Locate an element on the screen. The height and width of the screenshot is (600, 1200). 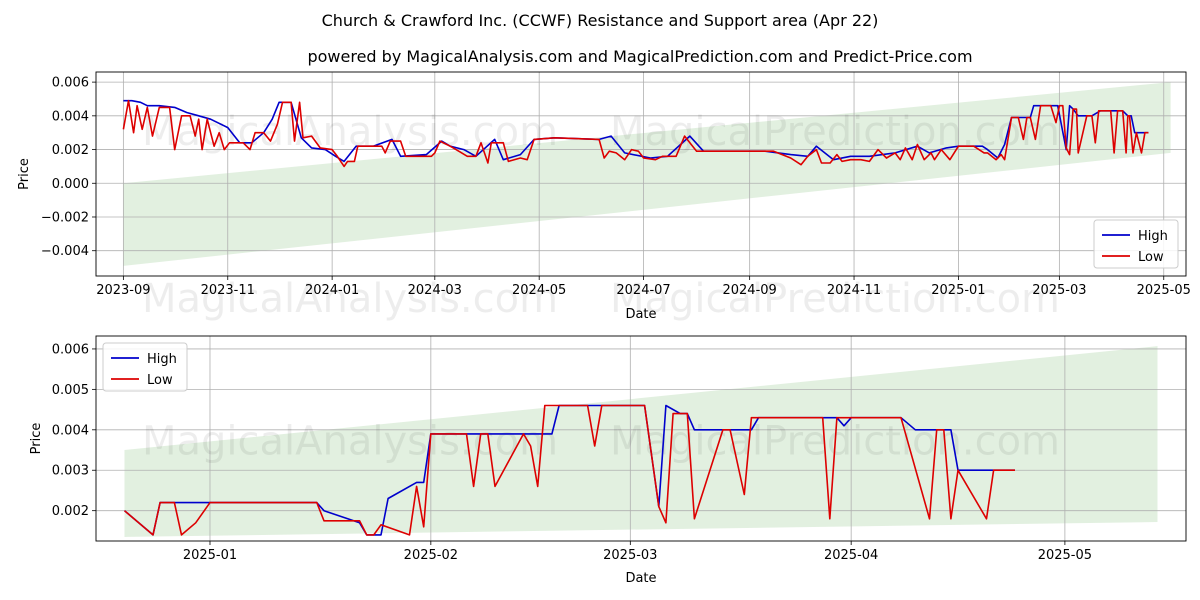
y-tick-label: 0.000 is located at coordinates (70, 184).